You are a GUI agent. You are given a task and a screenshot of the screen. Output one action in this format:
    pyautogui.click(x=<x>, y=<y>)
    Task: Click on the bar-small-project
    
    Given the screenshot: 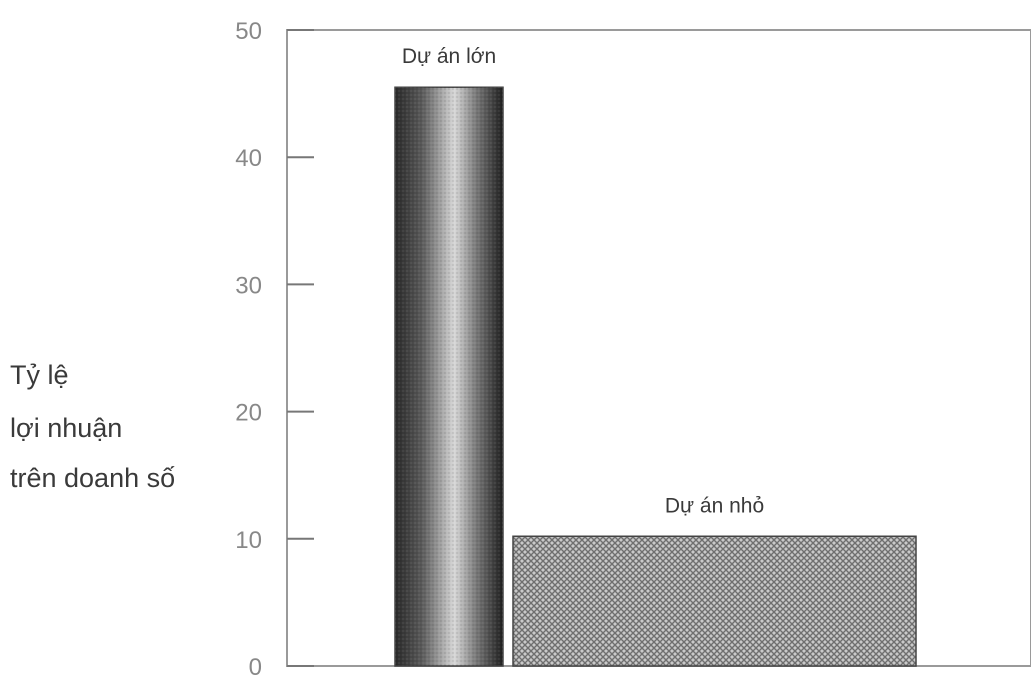 What is the action you would take?
    pyautogui.click(x=714, y=601)
    